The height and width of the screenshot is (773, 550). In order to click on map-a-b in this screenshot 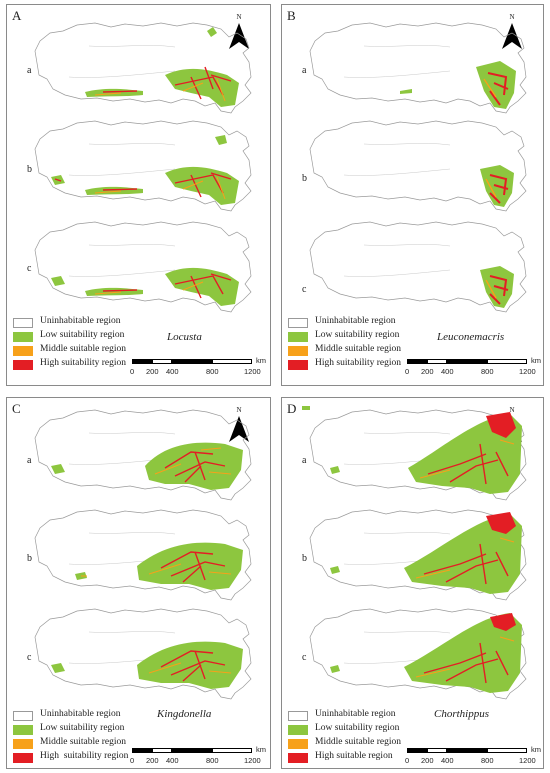, I will do `click(143, 166)`.